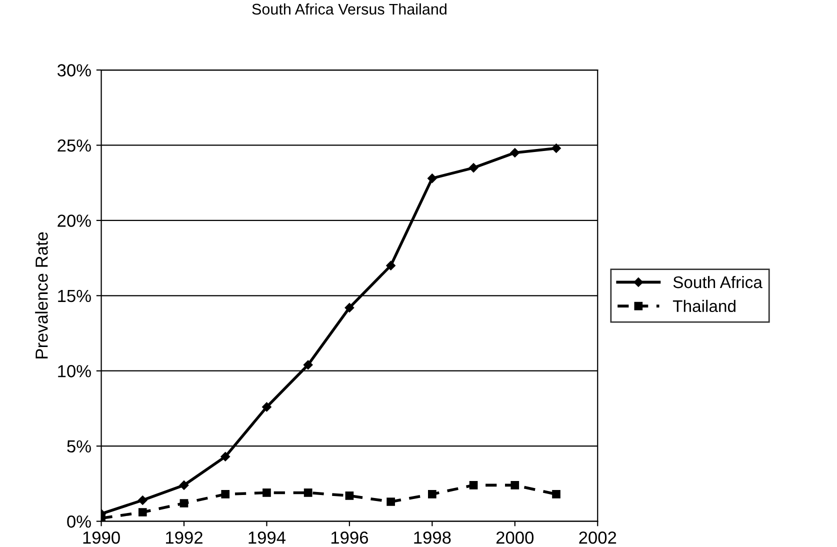 The height and width of the screenshot is (547, 837). I want to click on y-tick-label: 25%, so click(74, 145).